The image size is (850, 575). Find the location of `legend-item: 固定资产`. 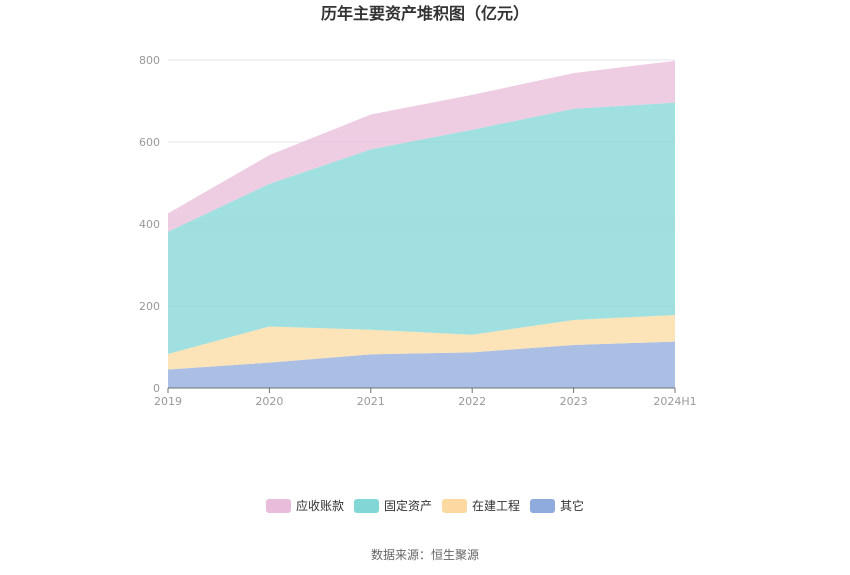

legend-item: 固定资产 is located at coordinates (393, 505).